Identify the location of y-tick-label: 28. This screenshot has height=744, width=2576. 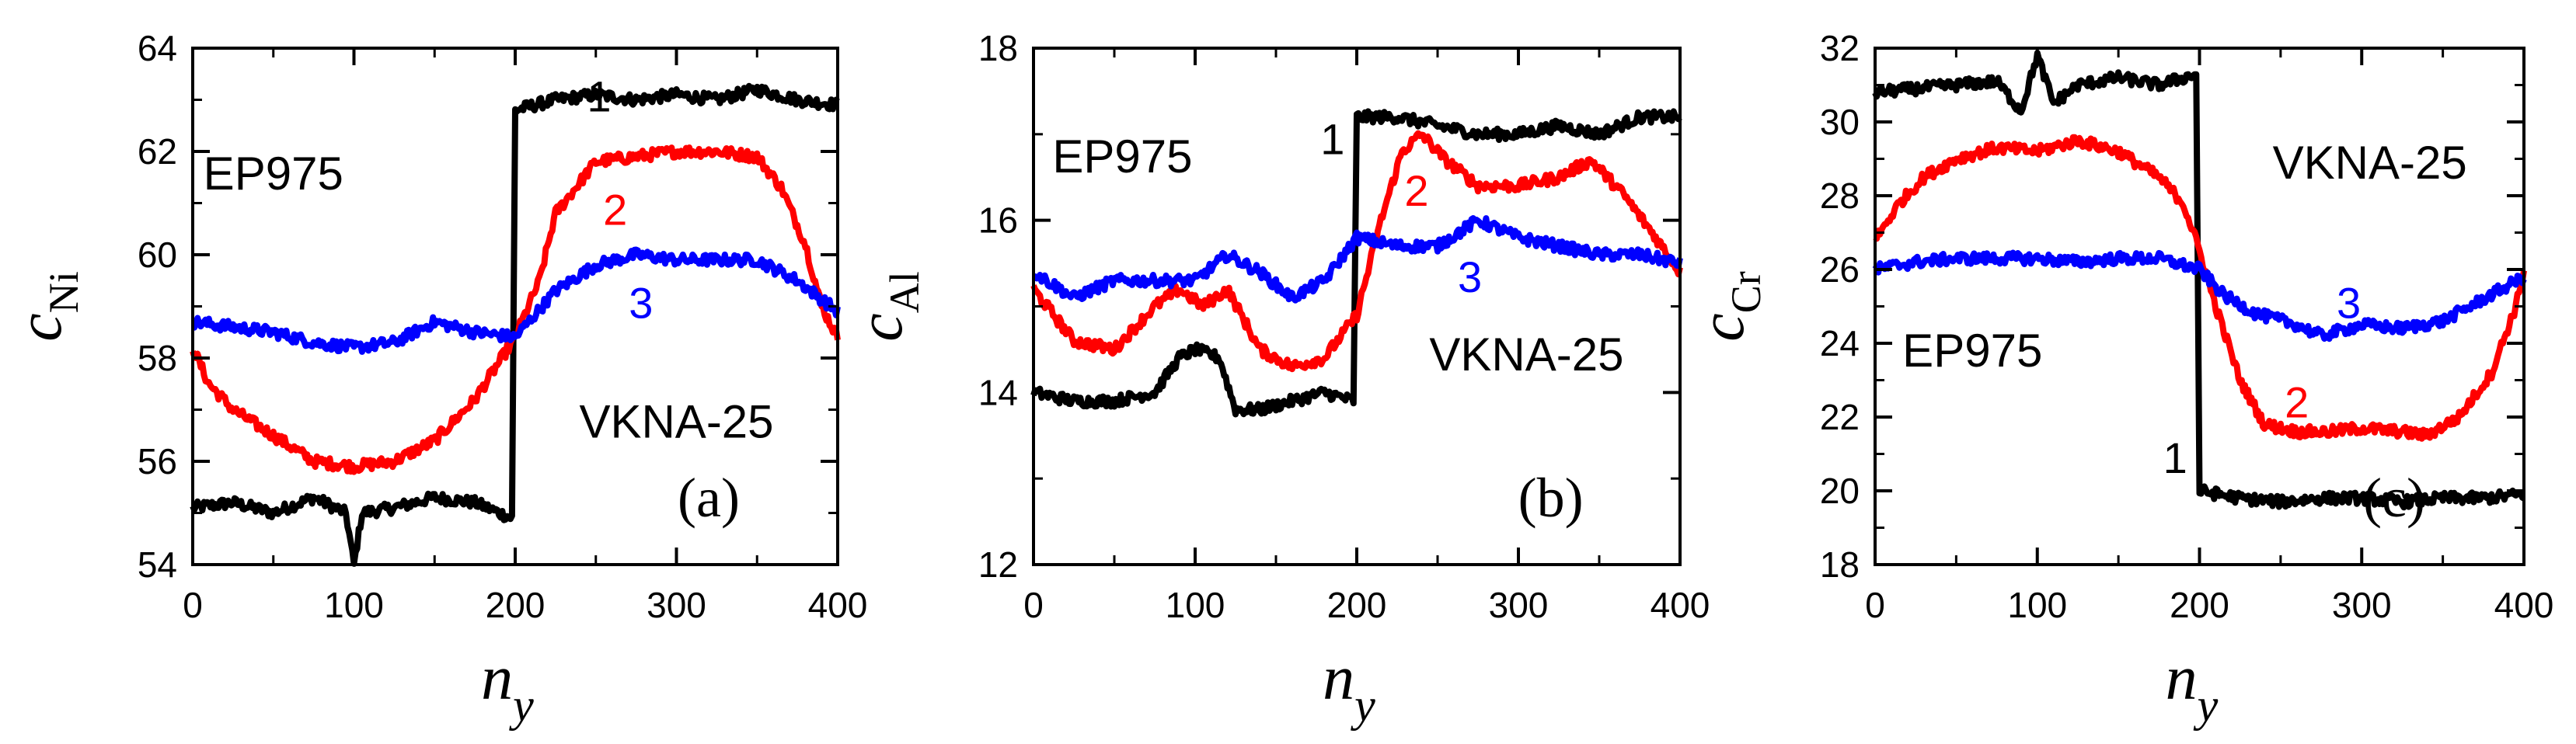
(1840, 196).